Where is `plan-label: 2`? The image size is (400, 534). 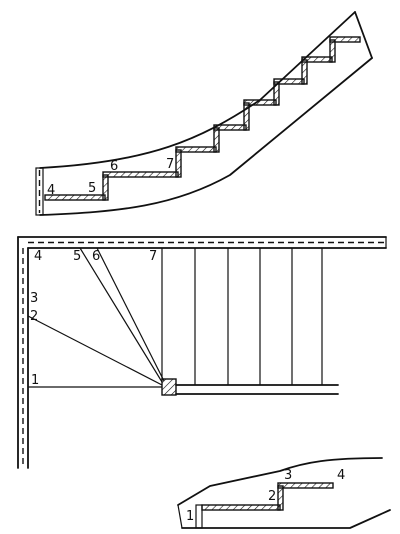
plan-label: 2 is located at coordinates (34, 316).